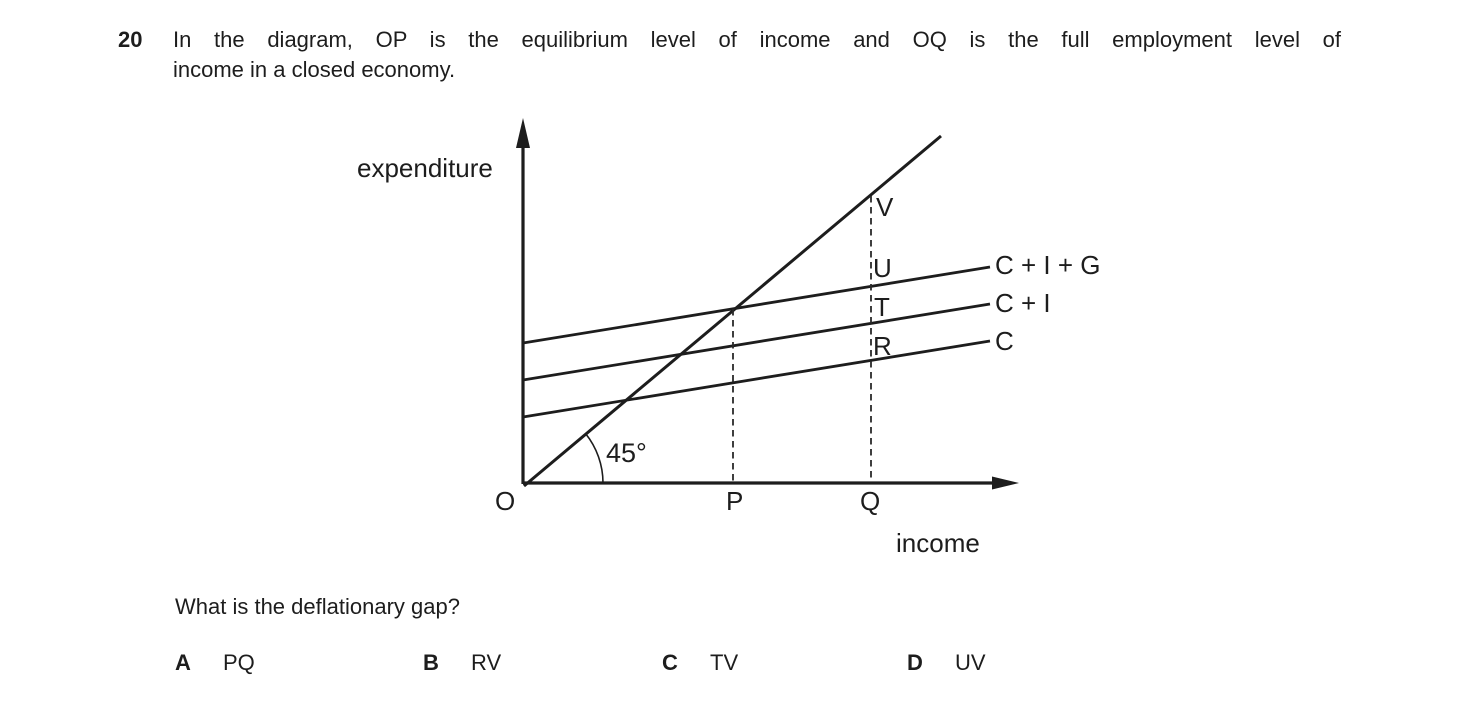 The image size is (1464, 728). Describe the element at coordinates (523, 133) in the screenshot. I see `y-axis-arrowhead-icon` at that location.